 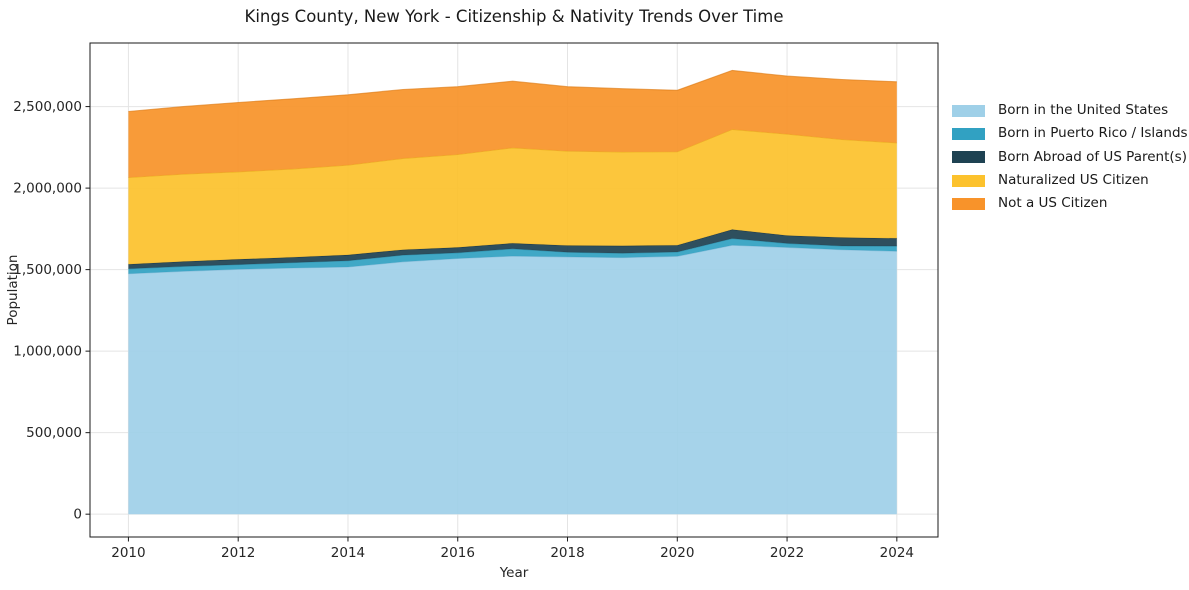 I want to click on area-born-abroad-of-us-parent-s, so click(x=512, y=249).